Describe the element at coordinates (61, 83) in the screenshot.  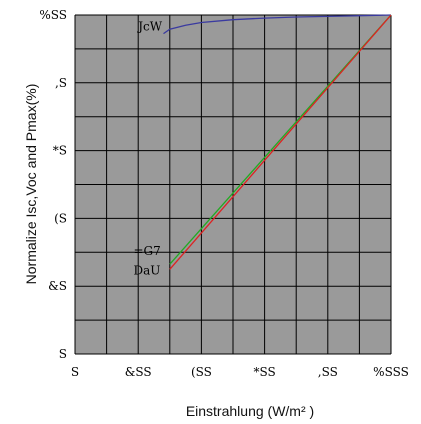
I see `y-tick-label: ,S` at that location.